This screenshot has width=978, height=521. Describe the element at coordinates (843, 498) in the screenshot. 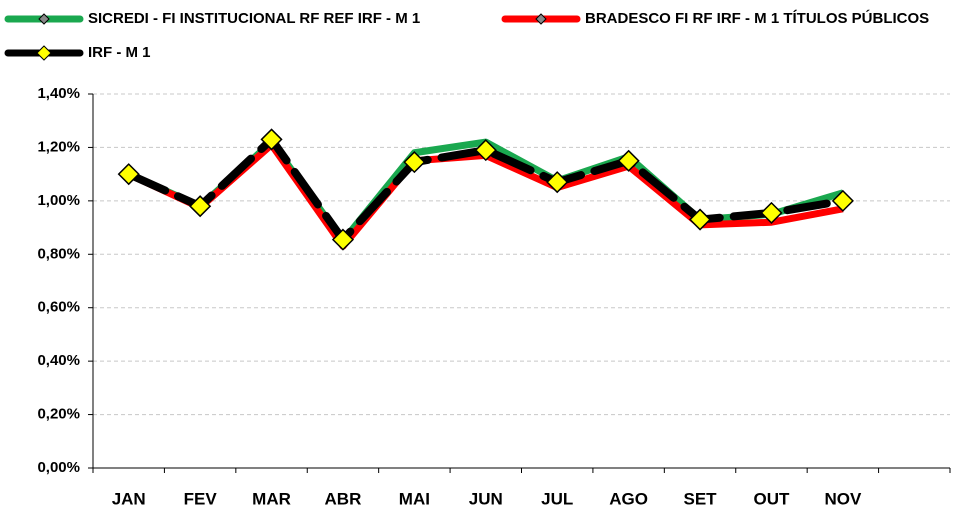

I see `x-tick-label: NOV` at that location.